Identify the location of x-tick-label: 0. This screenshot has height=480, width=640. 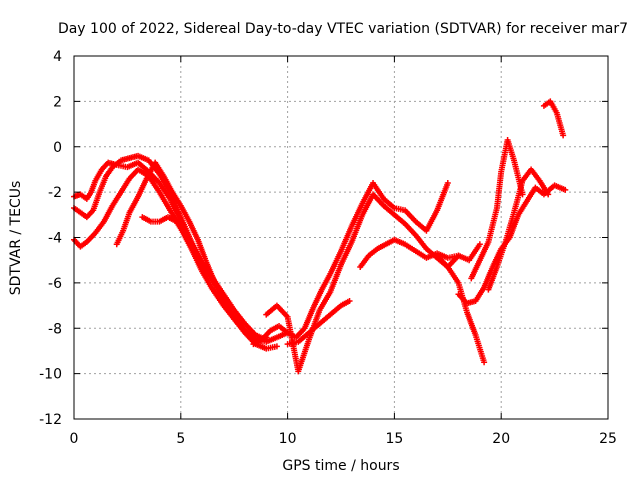
(74, 439).